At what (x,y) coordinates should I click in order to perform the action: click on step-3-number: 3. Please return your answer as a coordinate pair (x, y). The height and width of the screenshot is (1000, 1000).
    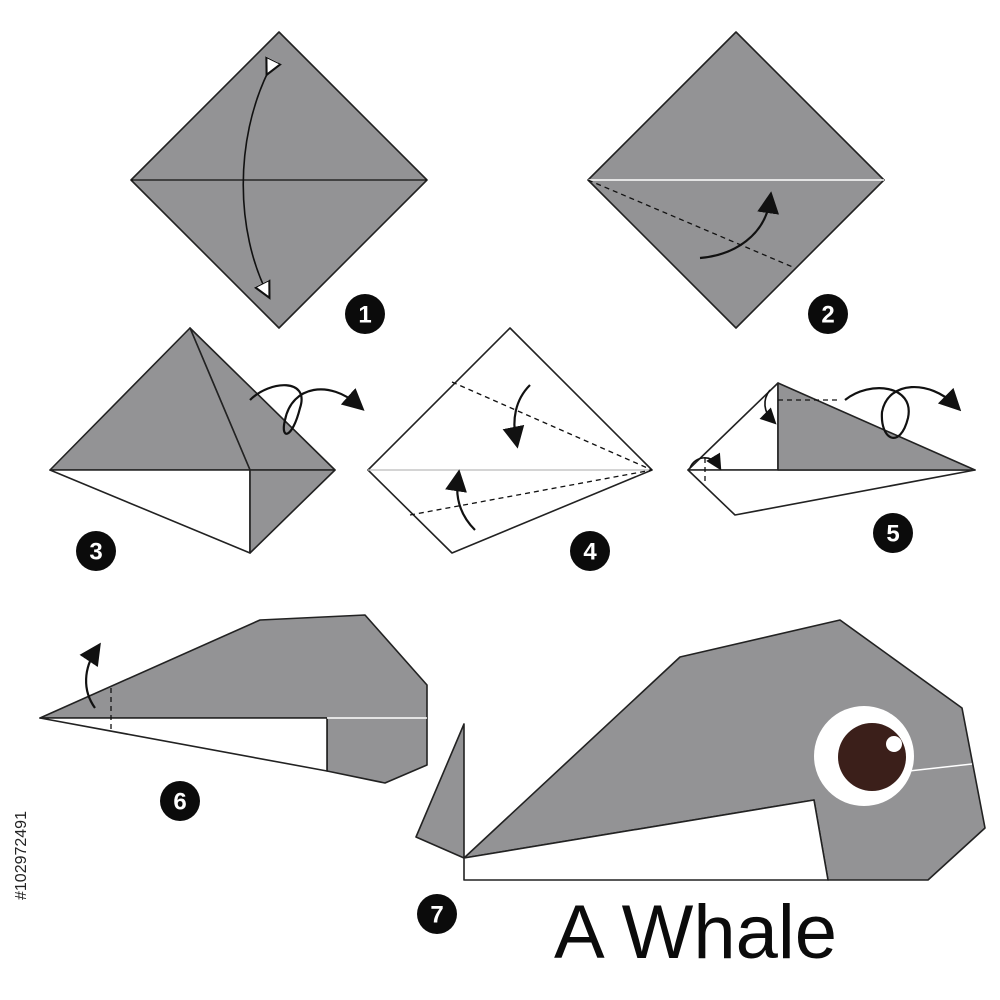
    Looking at the image, I should click on (95, 552).